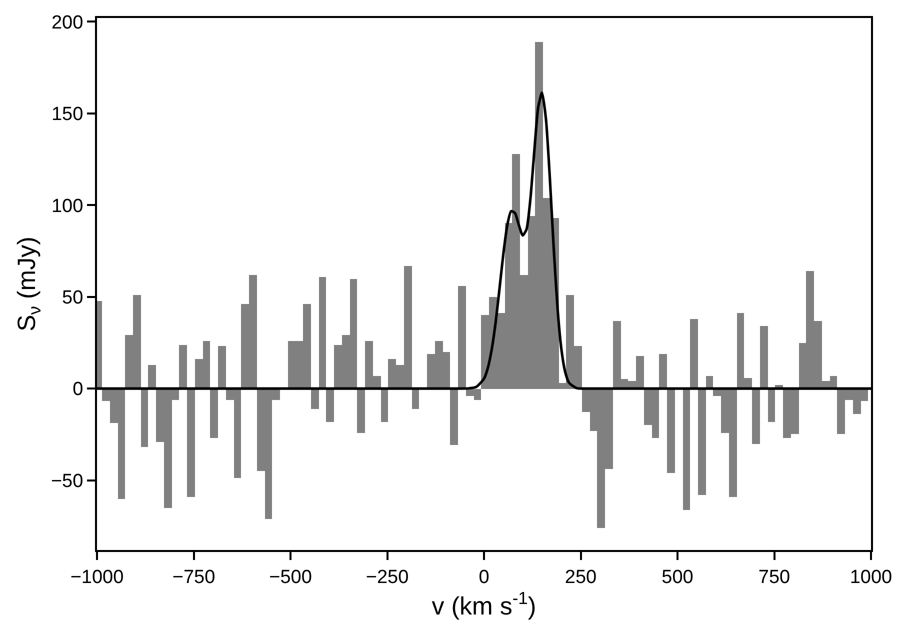 The width and height of the screenshot is (904, 632). What do you see at coordinates (290, 577) in the screenshot?
I see `x-tick-label: −500` at bounding box center [290, 577].